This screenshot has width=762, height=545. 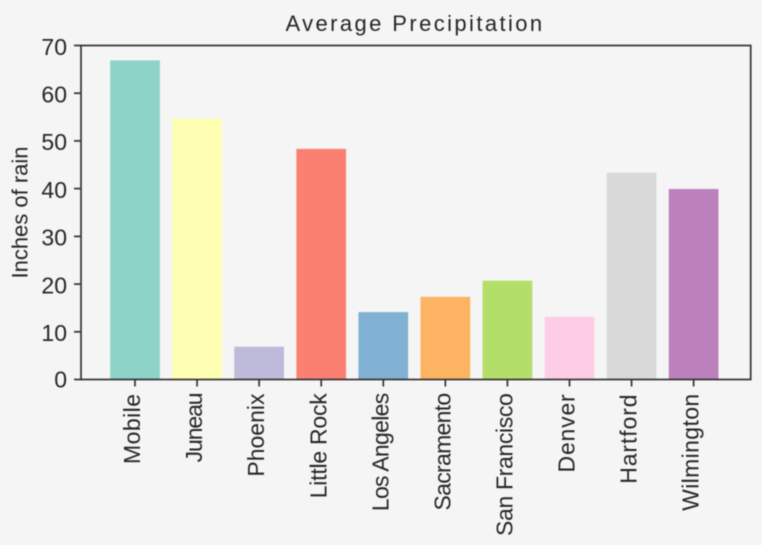 I want to click on svg-text: Wilmington, so click(x=691, y=452).